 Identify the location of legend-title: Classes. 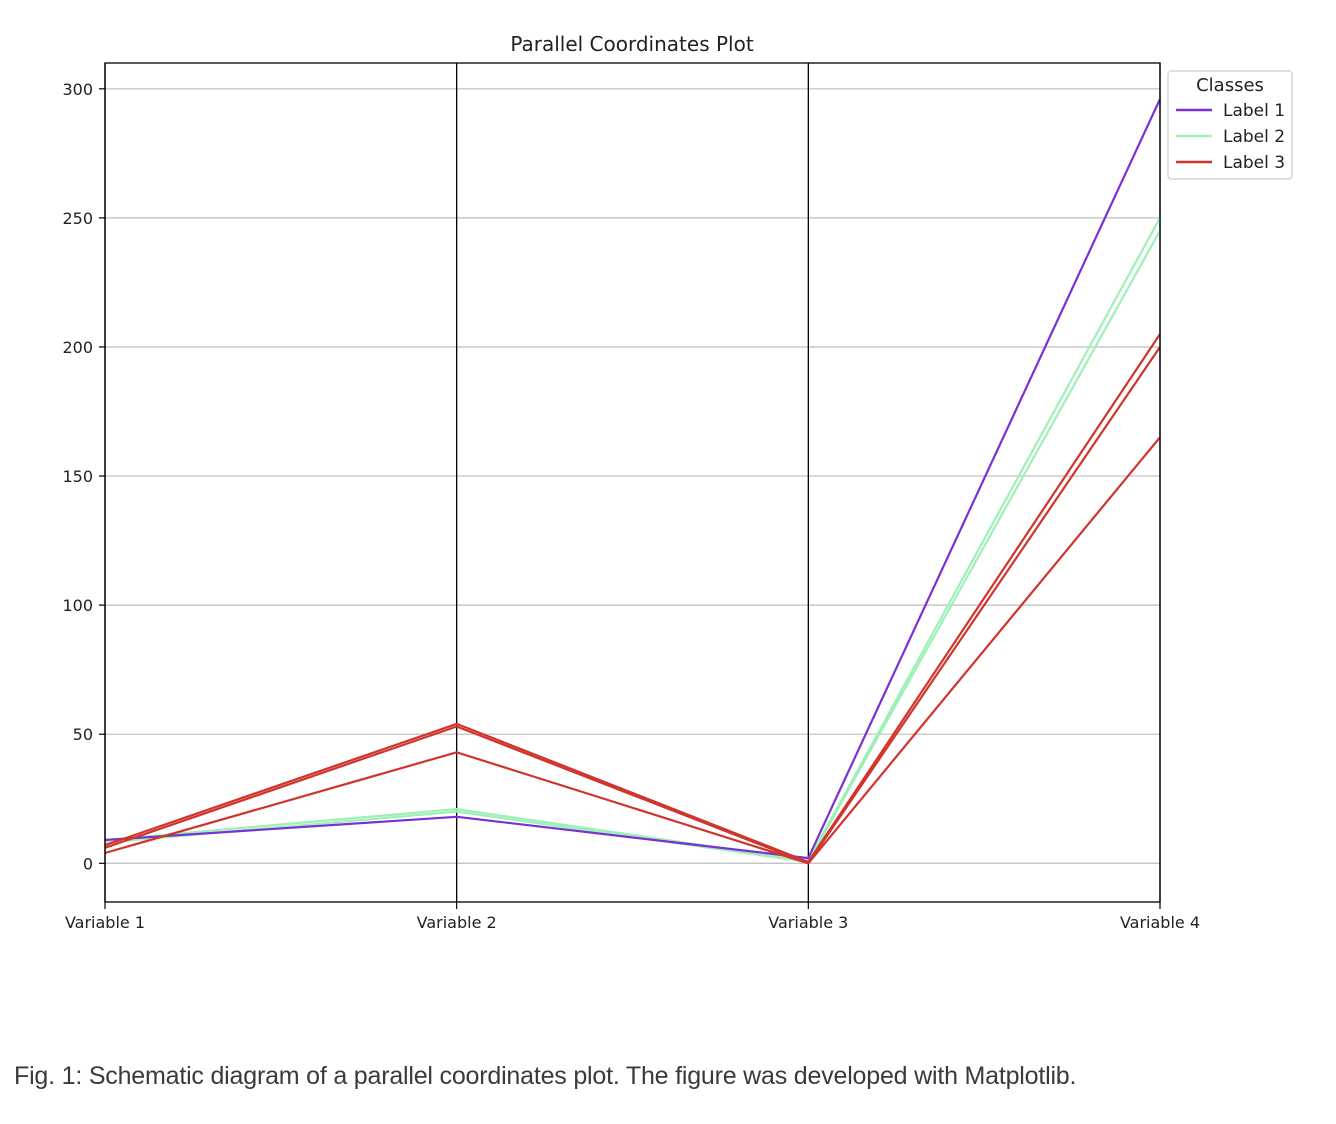
(1230, 85).